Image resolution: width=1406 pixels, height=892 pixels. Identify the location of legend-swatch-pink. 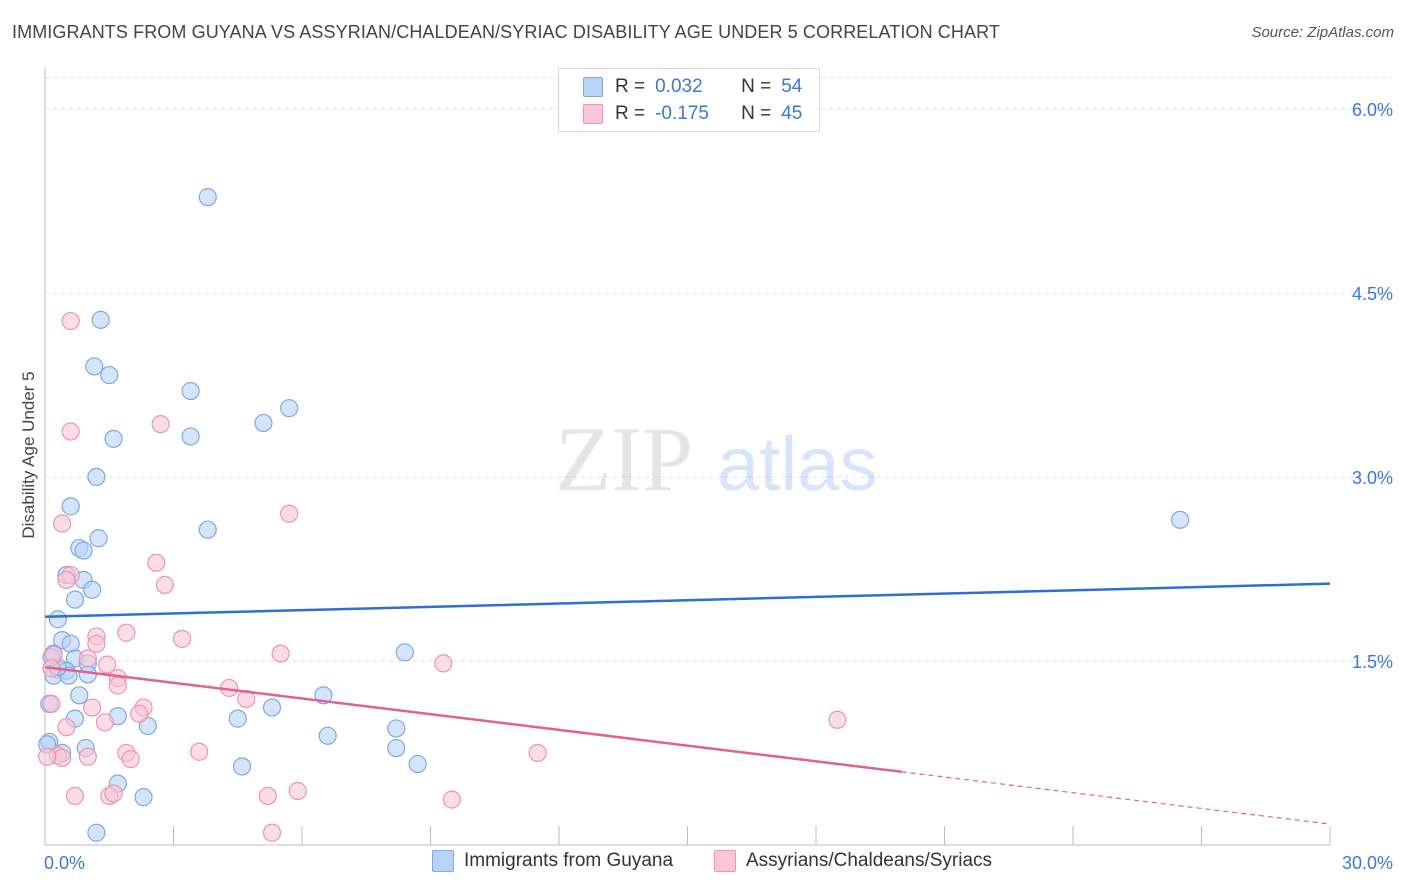
(593, 114).